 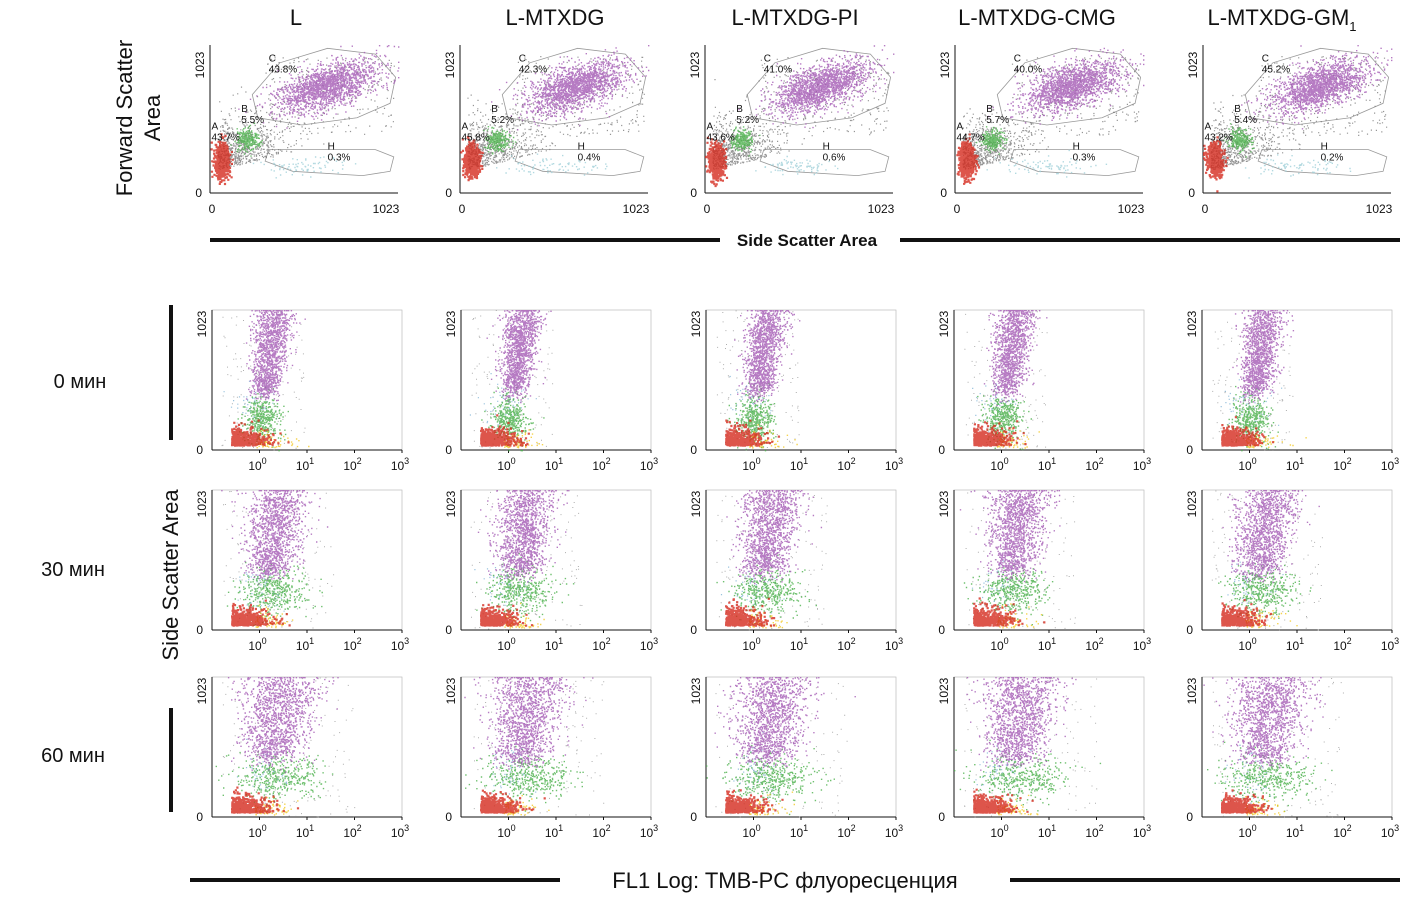 What do you see at coordinates (124, 118) in the screenshot?
I see `fsc-y-axis-label: Forward Scatter` at bounding box center [124, 118].